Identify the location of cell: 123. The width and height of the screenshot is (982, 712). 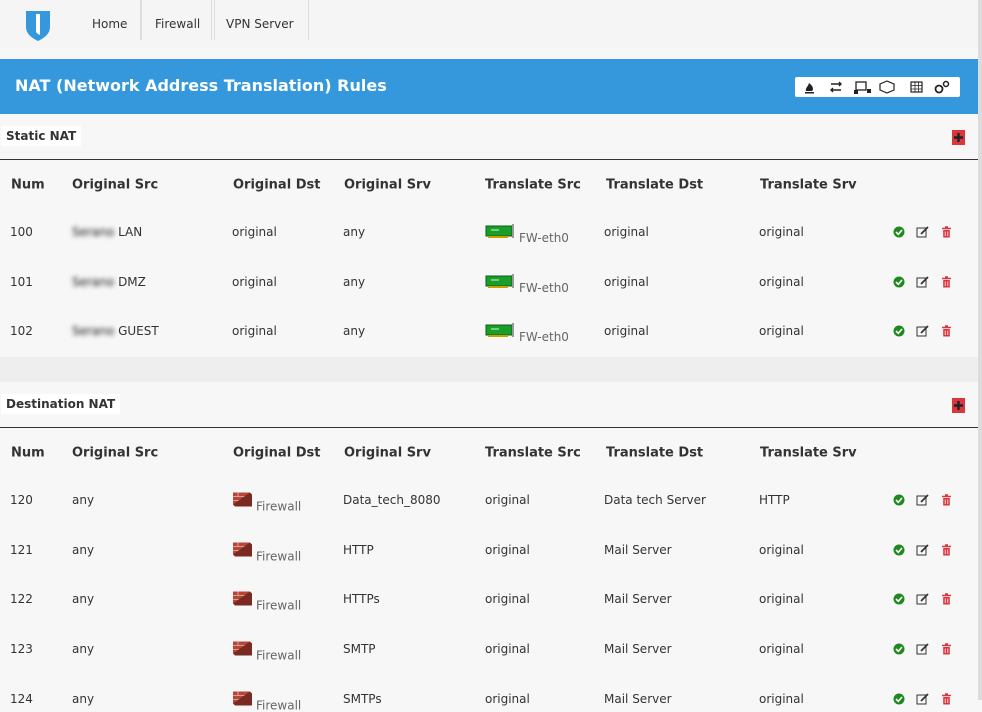
(21, 649).